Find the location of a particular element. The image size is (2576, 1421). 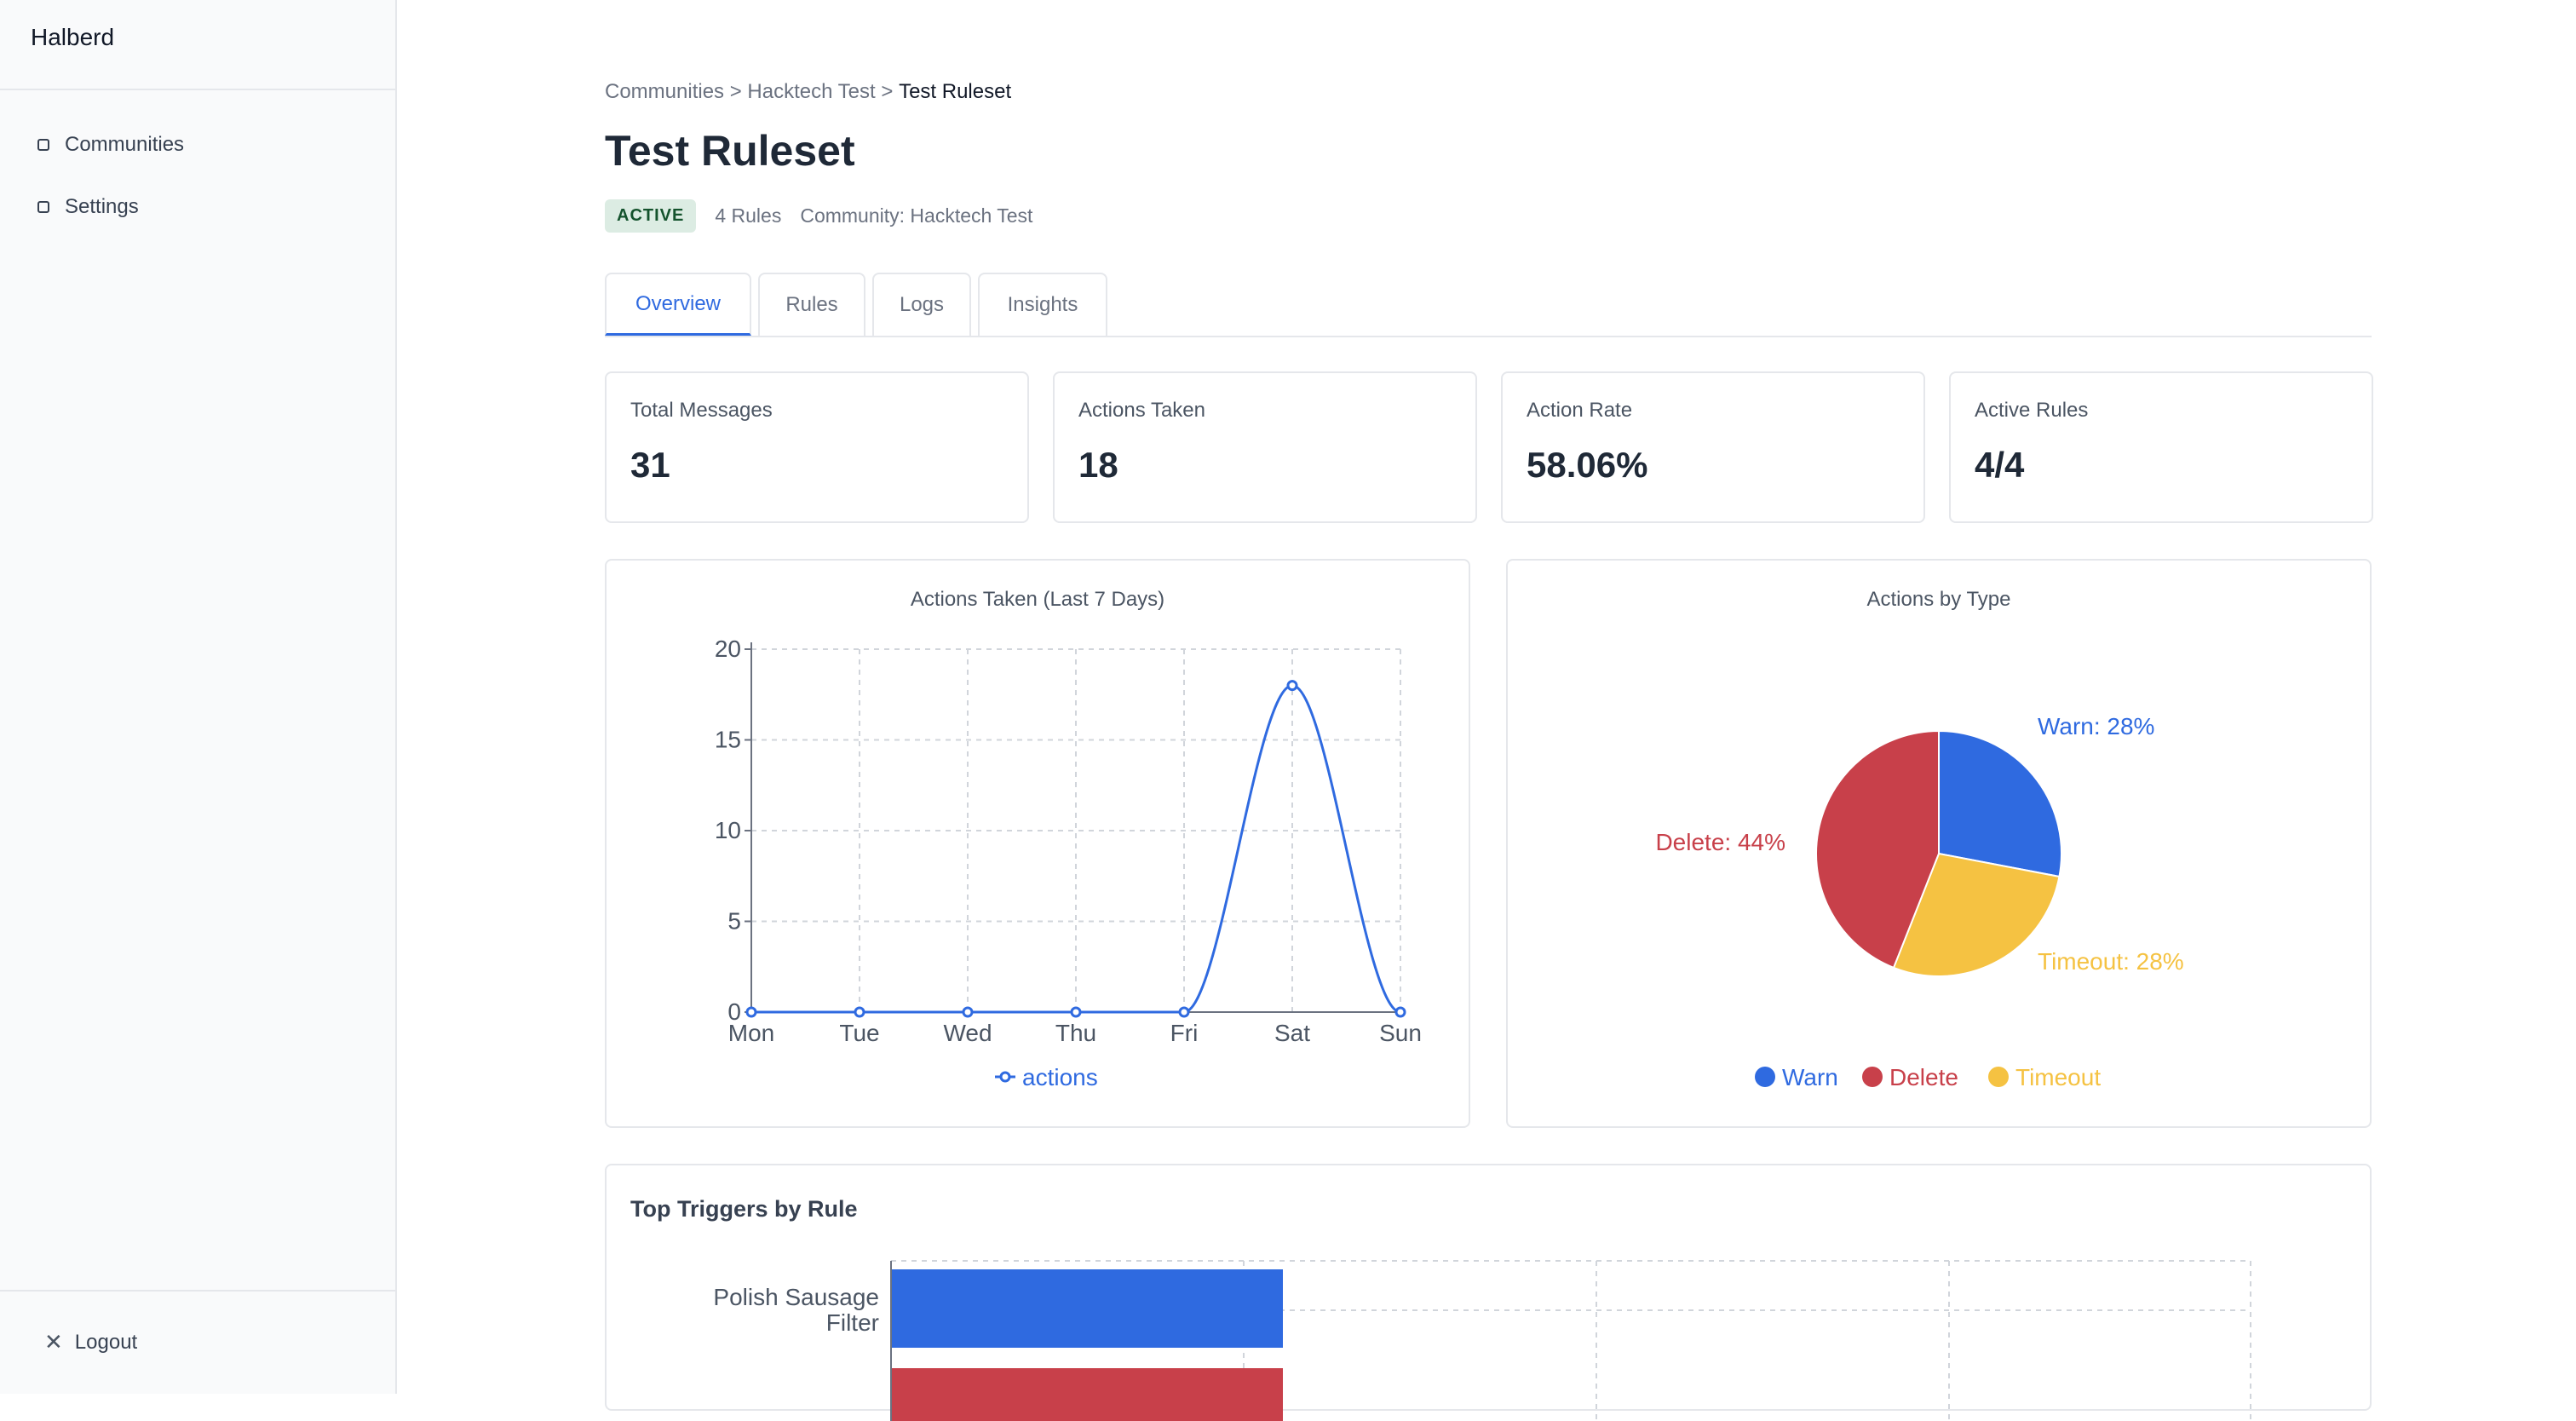

stat-value: 4/4 is located at coordinates (2000, 465).